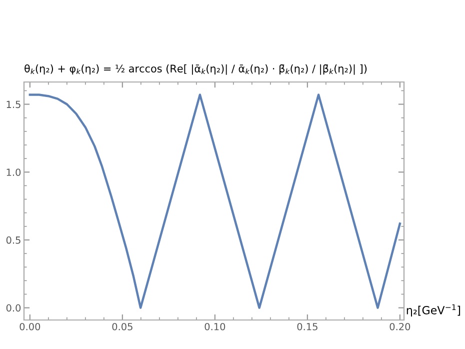  I want to click on chart-title: θ$_{k}$(η₂) + φ$_{k}$(η₂) = ½ arccos (Re[ |ᾱ$_{k}$(η₂)| / ᾱ$_{k}$(η₂) · β̄$_{k}$(η₂) / |β̄$_{k}$(η₂)| ]), so click(195, 69).